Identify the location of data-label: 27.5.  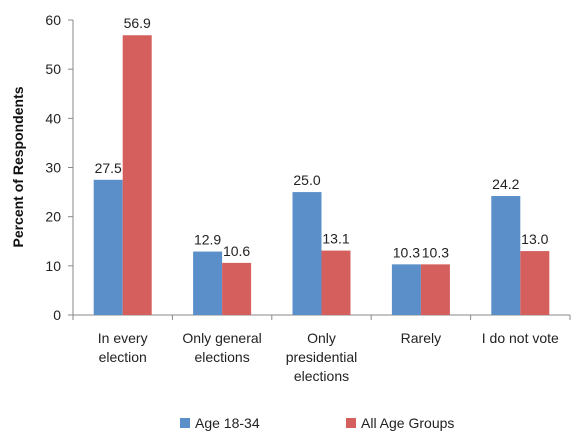
(108, 168).